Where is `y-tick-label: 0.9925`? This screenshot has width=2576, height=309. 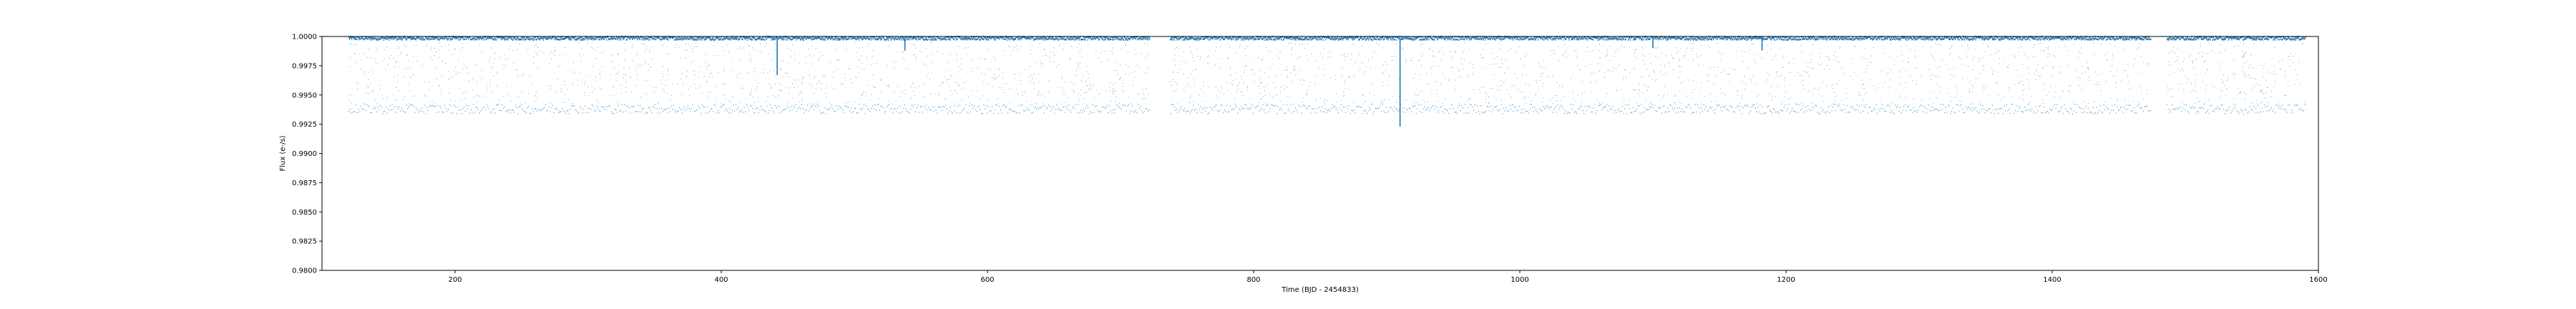 y-tick-label: 0.9925 is located at coordinates (304, 125).